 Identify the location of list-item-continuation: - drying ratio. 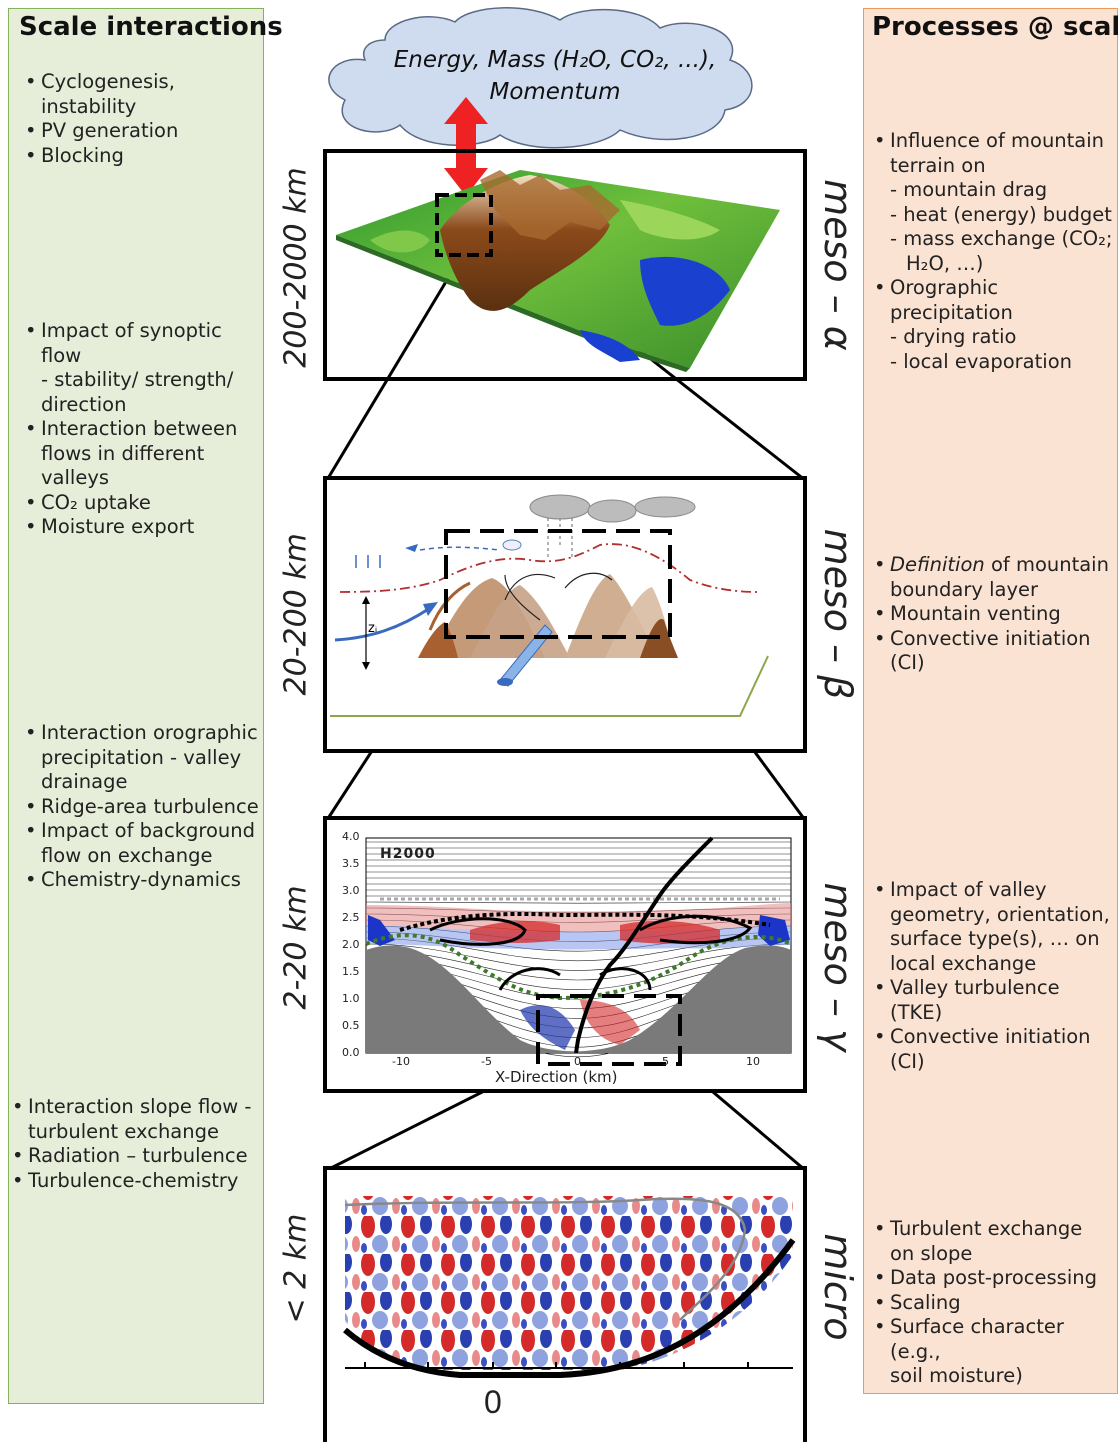
(953, 336).